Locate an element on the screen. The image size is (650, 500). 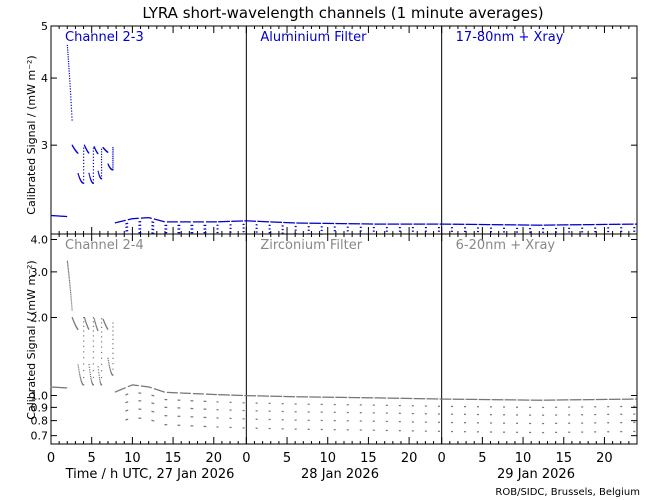
x-tick-label: 0 is located at coordinates (51, 458).